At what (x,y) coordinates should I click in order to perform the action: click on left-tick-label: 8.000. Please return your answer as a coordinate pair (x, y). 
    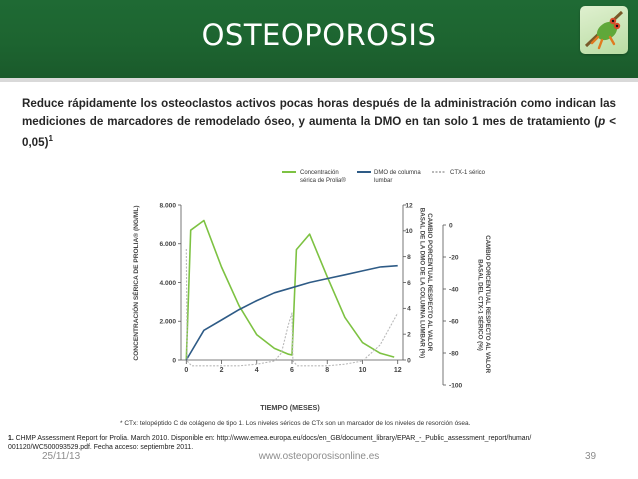
    Looking at the image, I should click on (167, 205).